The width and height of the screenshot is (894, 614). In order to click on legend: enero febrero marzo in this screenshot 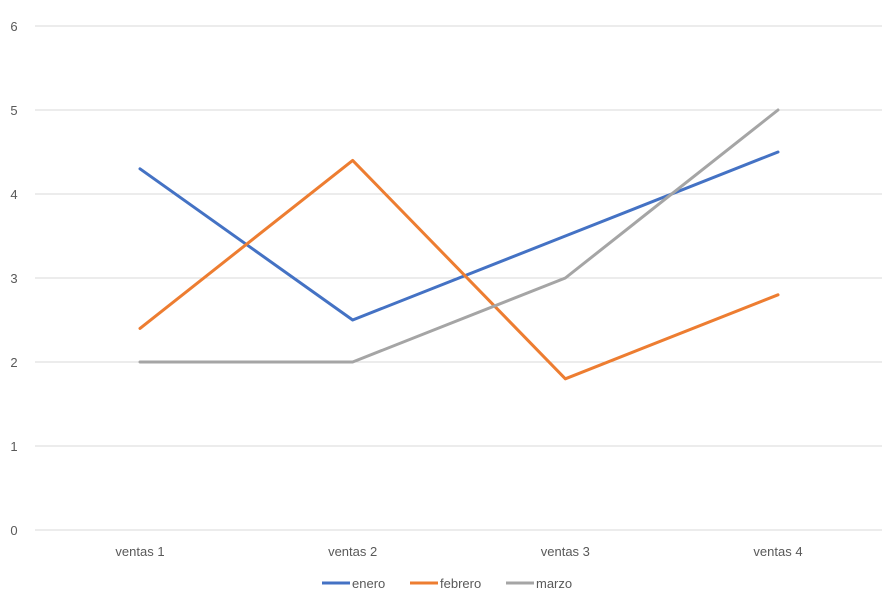, I will do `click(447, 583)`.